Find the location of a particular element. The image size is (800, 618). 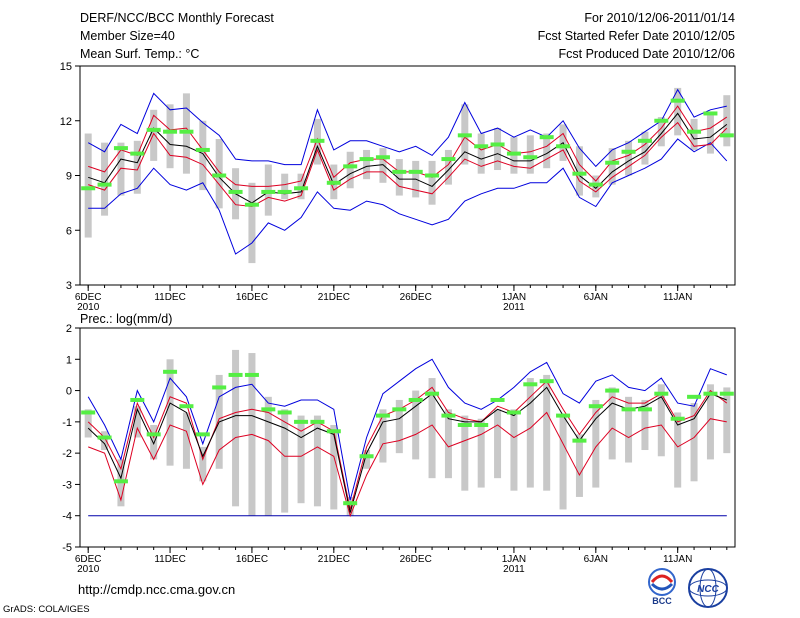

y-tick-label: -5 is located at coordinates (67, 548).